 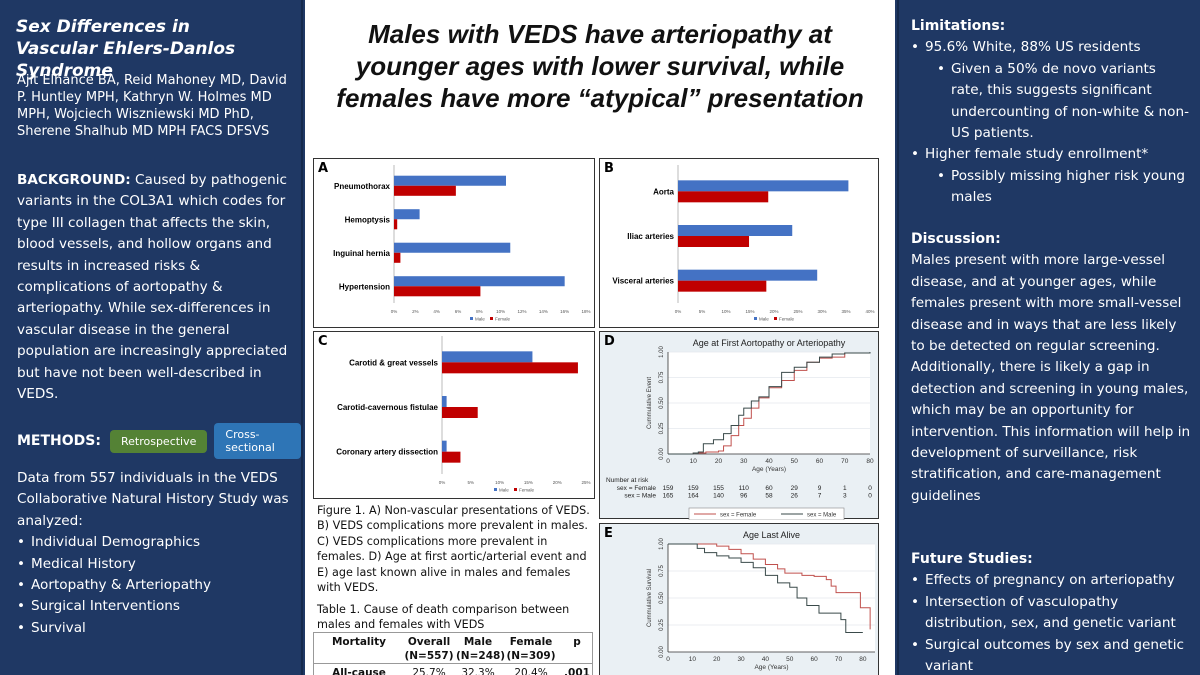 What do you see at coordinates (429, 656) in the screenshot?
I see `header-subcell: (N=557)` at bounding box center [429, 656].